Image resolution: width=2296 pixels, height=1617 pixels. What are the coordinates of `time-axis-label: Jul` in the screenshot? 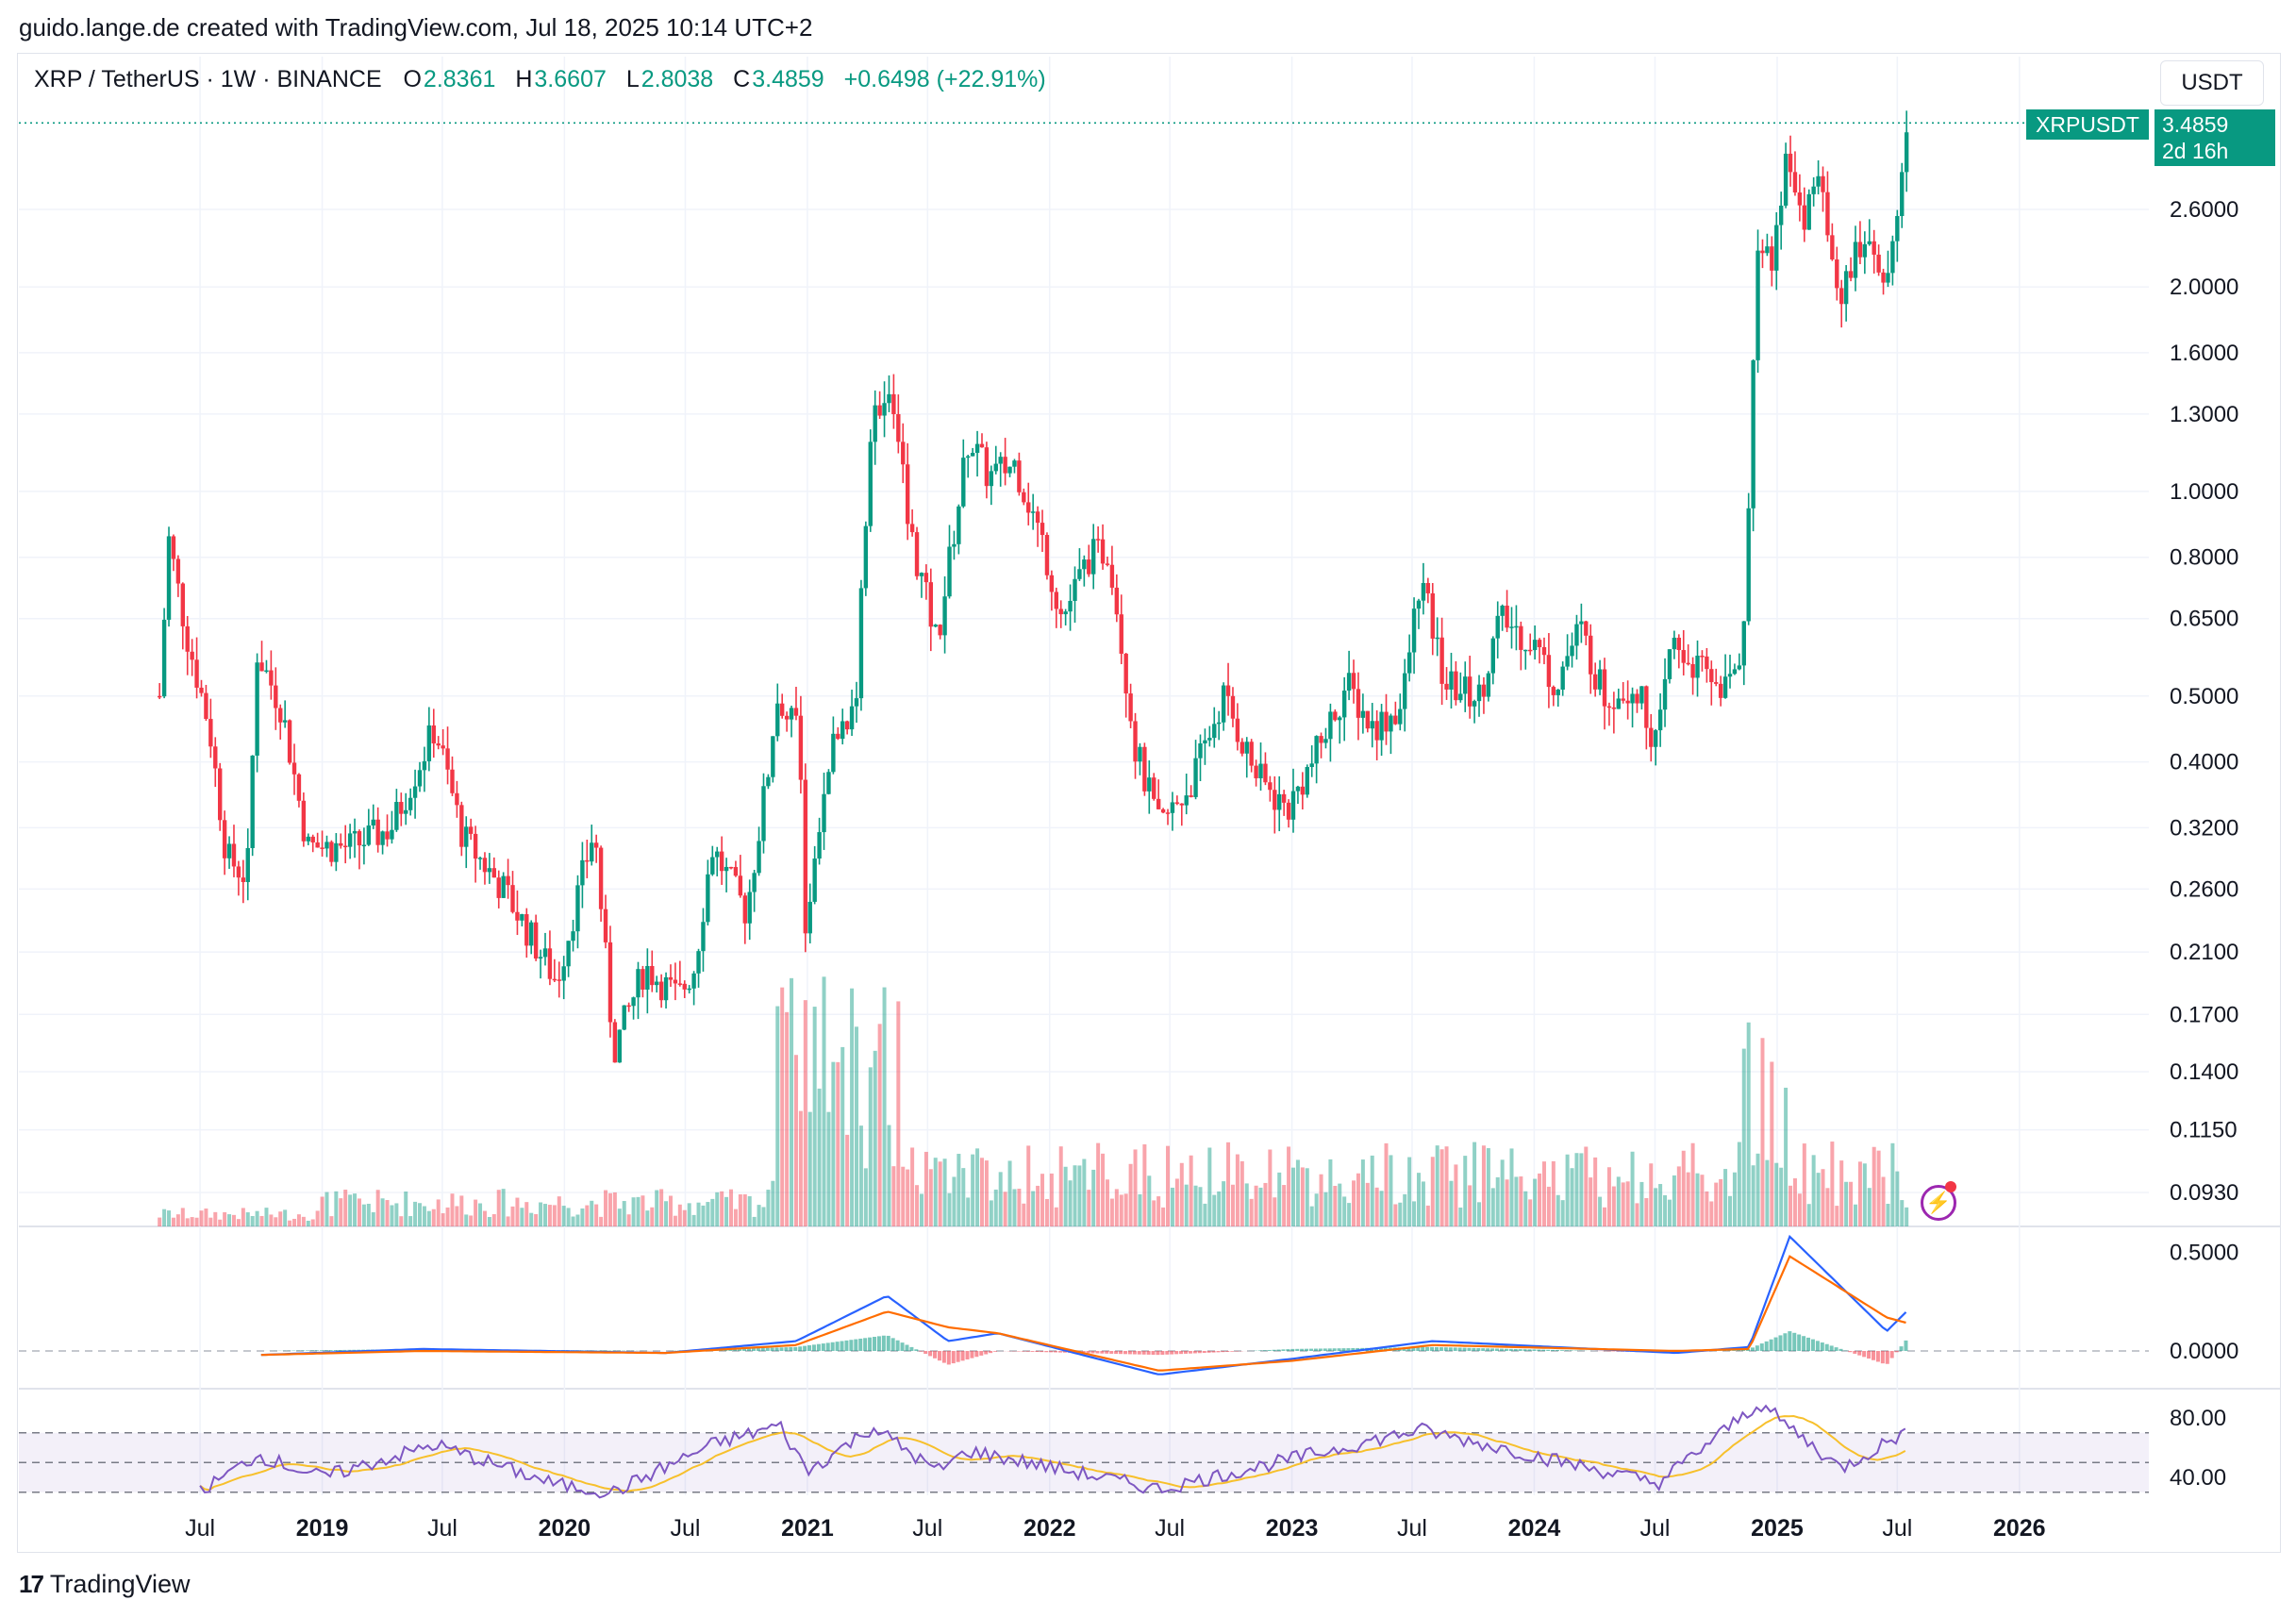 It's located at (1897, 1528).